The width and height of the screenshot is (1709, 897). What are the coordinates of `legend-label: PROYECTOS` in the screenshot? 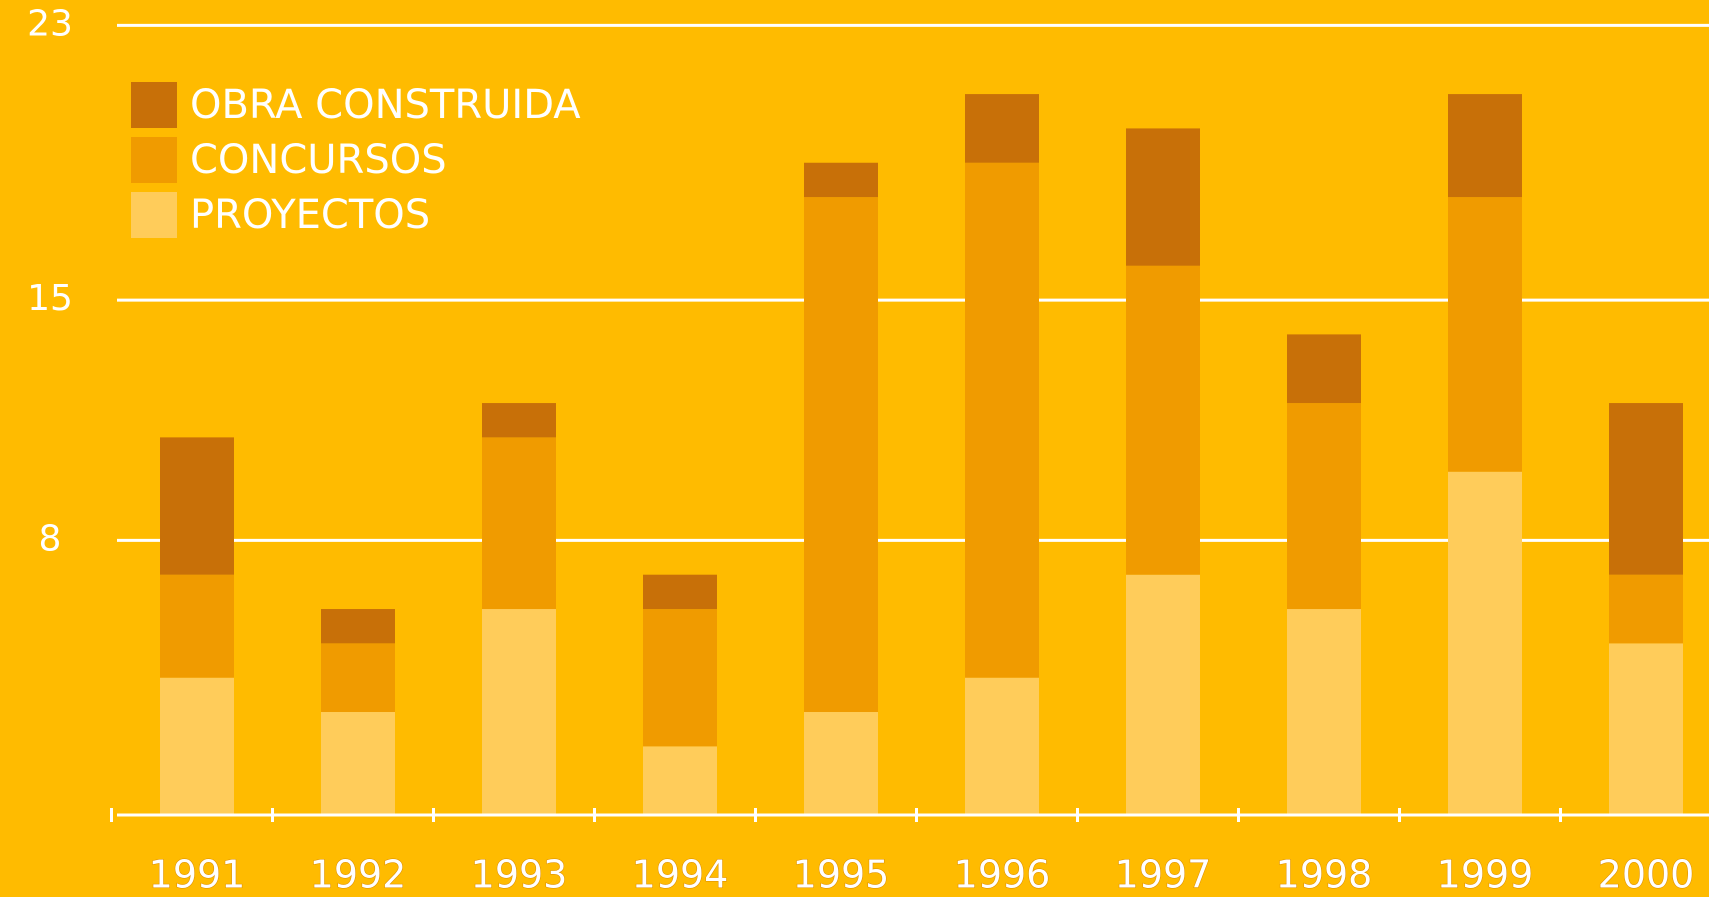 It's located at (310, 215).